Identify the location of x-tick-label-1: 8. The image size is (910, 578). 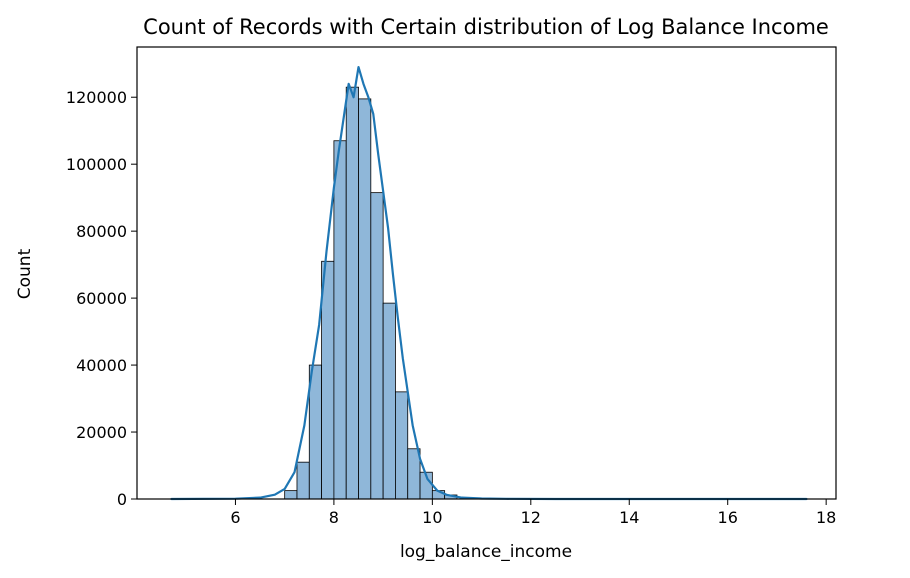
(334, 517).